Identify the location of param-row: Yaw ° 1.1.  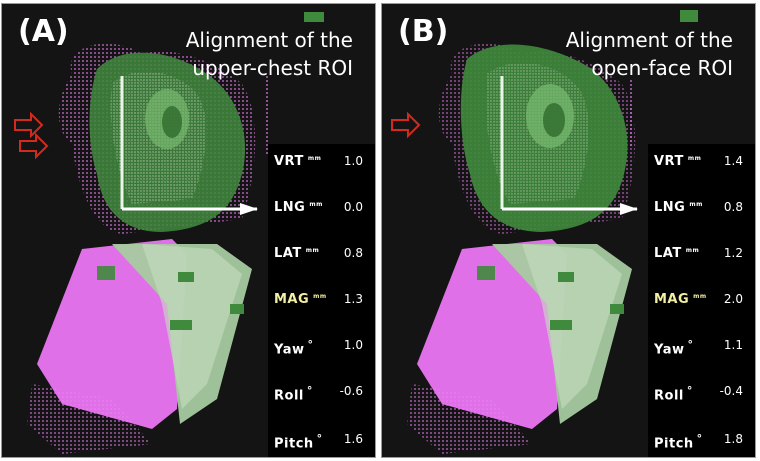
(701, 348).